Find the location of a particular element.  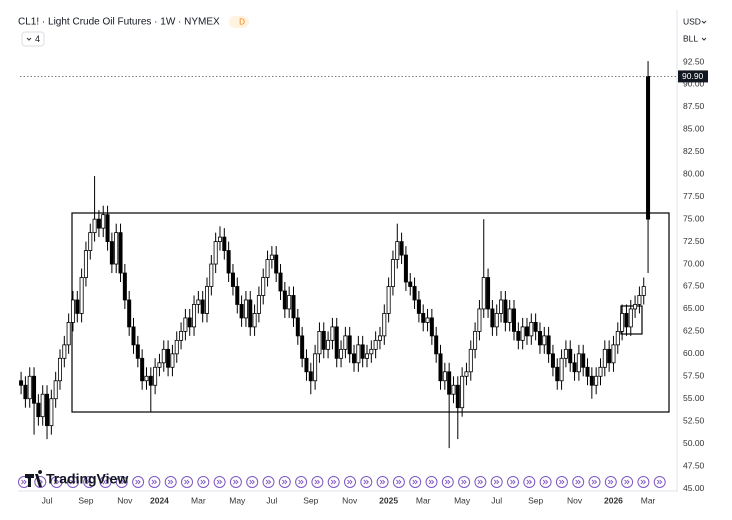

currency: USD is located at coordinates (692, 21).